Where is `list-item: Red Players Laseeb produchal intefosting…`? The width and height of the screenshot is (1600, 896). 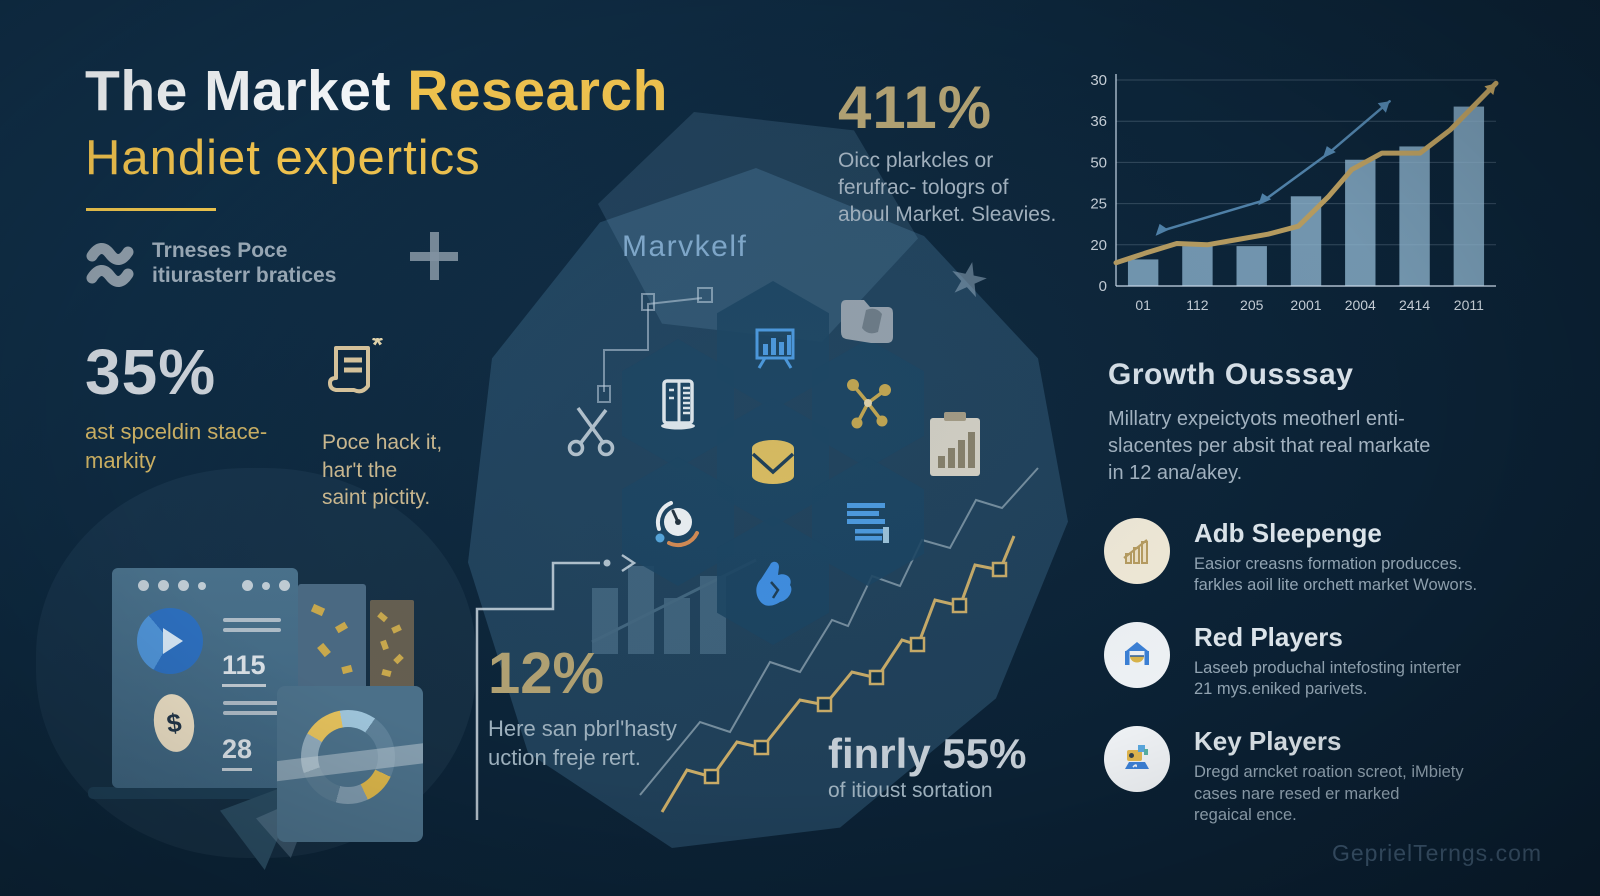 list-item: Red Players Laseeb produchal intefosting… is located at coordinates (1329, 661).